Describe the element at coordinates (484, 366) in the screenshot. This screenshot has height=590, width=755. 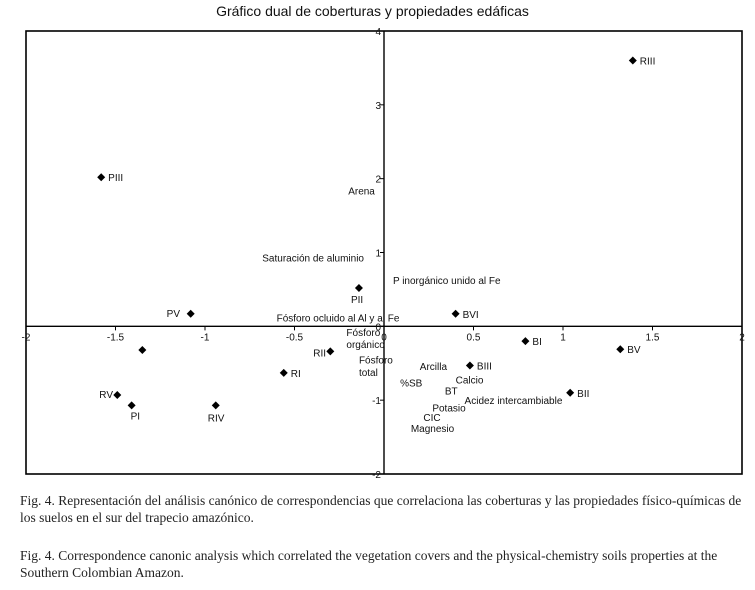
I see `data-point-label: BIII` at that location.